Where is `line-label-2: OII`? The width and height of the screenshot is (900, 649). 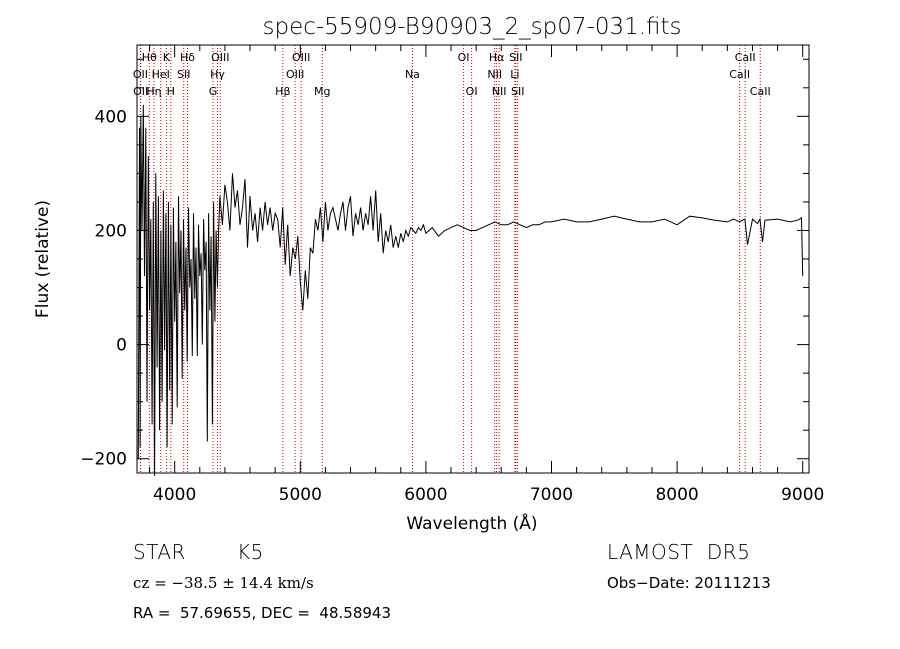
line-label-2: OII is located at coordinates (140, 91).